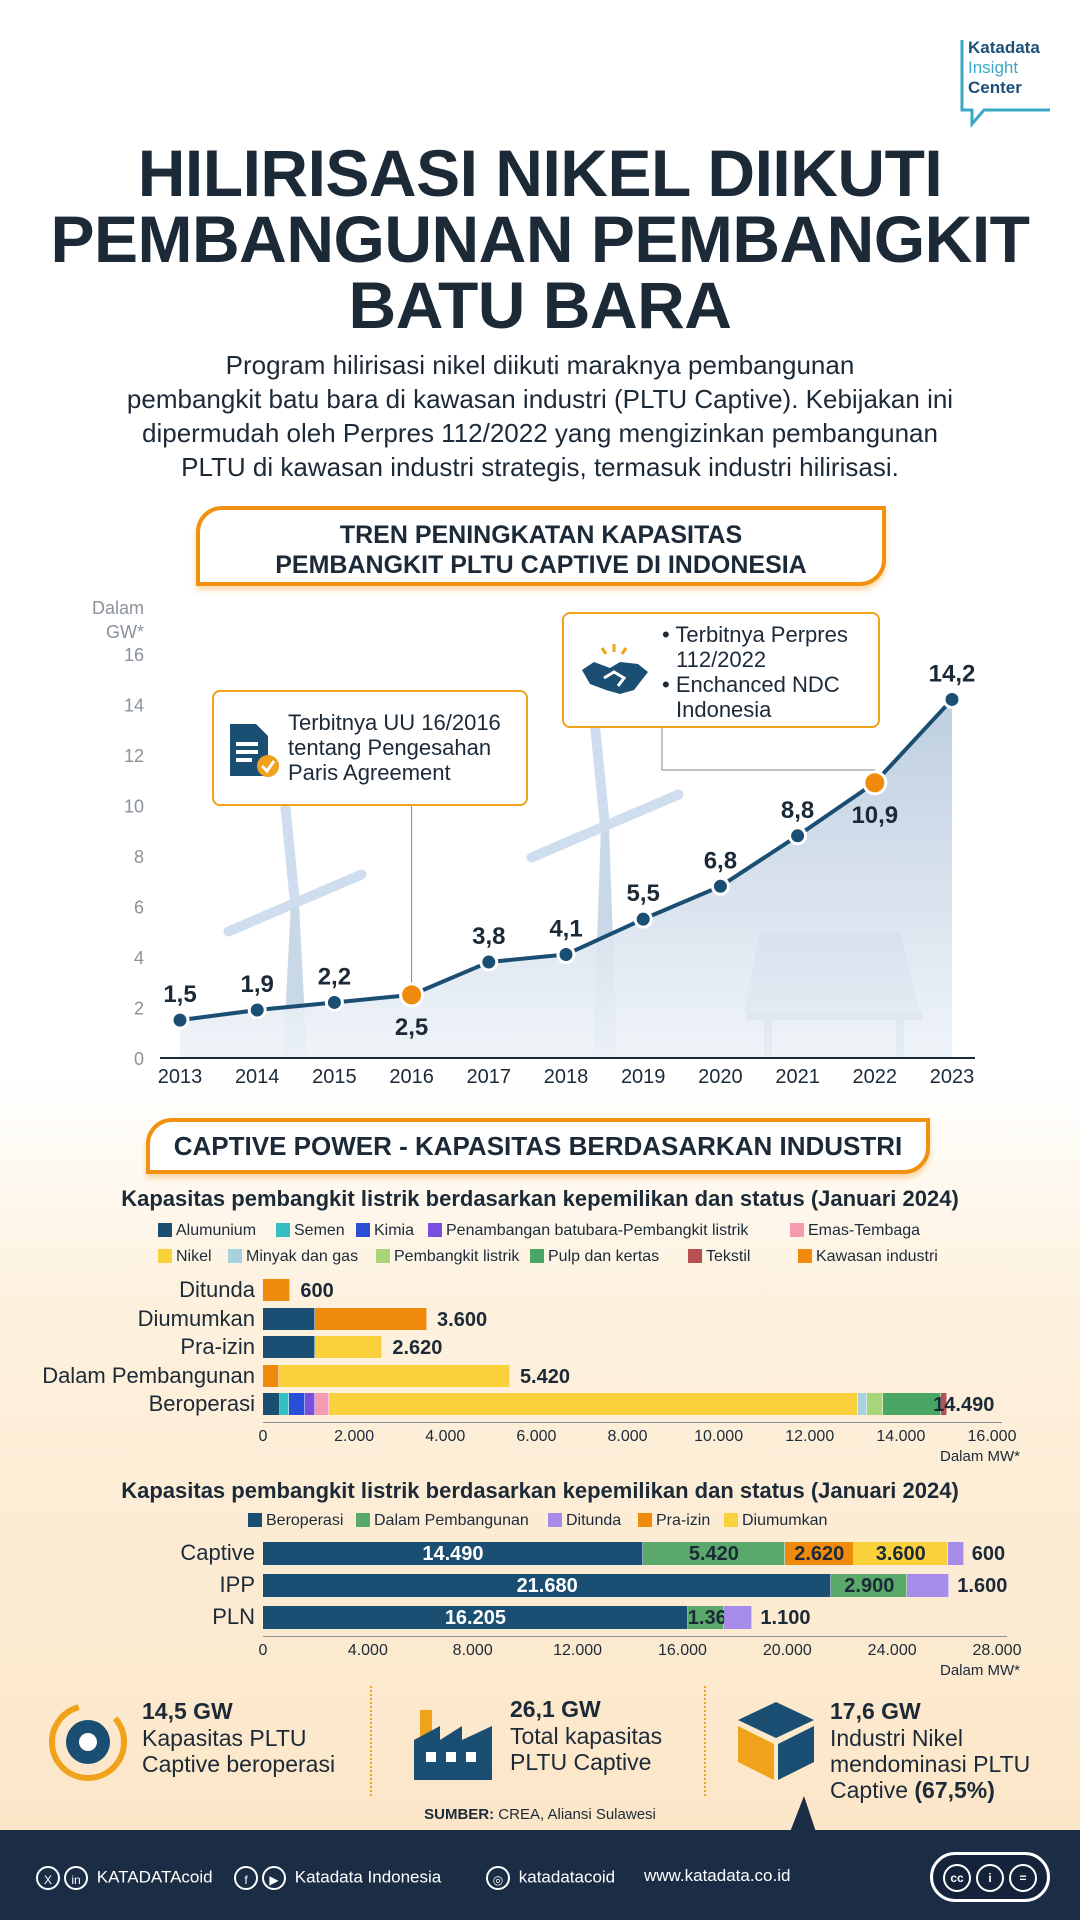 The height and width of the screenshot is (1920, 1080). Describe the element at coordinates (875, 1077) in the screenshot. I see `x-tick-label: 2022` at that location.